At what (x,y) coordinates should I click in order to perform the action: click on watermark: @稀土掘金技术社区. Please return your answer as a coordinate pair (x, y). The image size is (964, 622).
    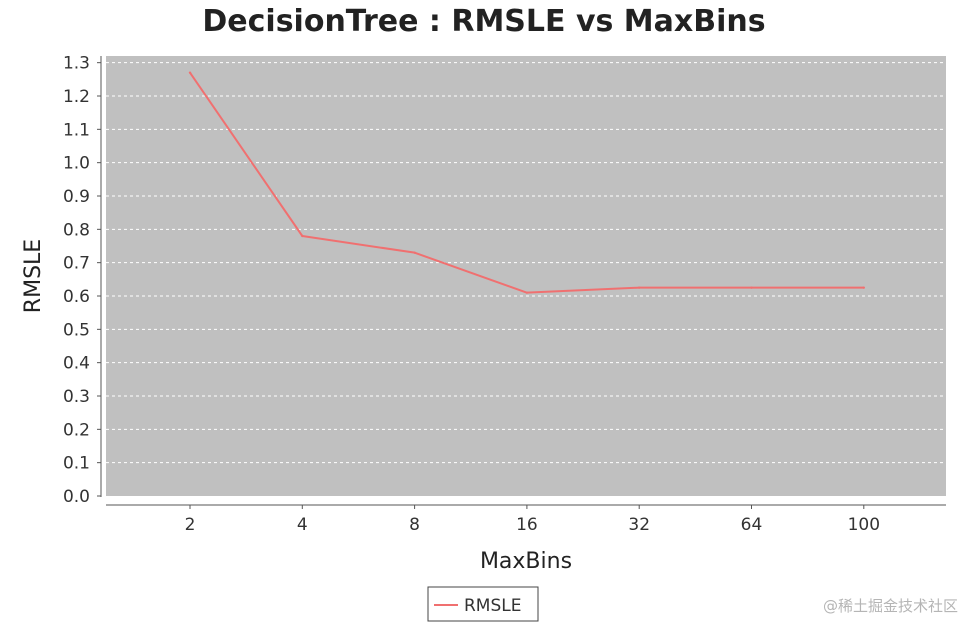
    Looking at the image, I should click on (890, 606).